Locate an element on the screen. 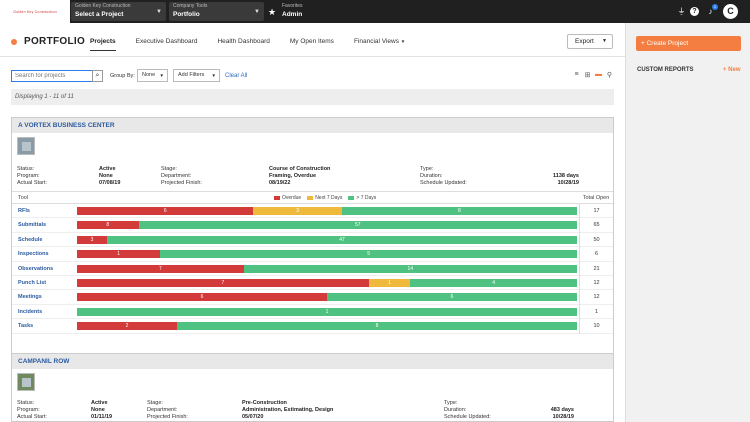  legend-more-7-days: > 7 Days is located at coordinates (362, 198).